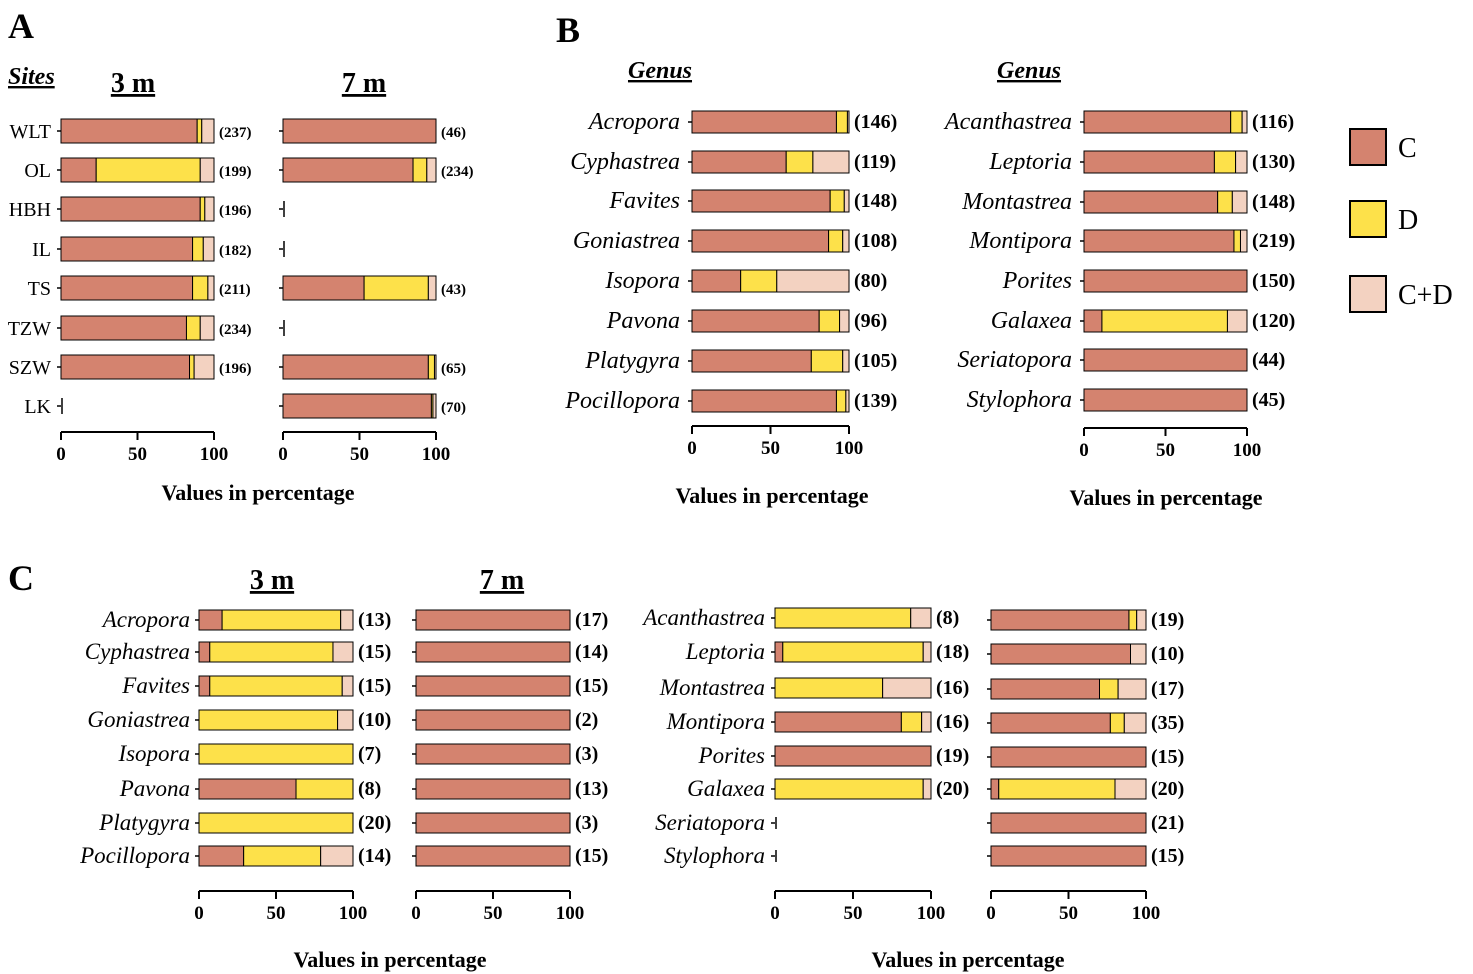 Image resolution: width=1473 pixels, height=974 pixels. I want to click on bar-segment-pocillopora-c-d, so click(847, 401).